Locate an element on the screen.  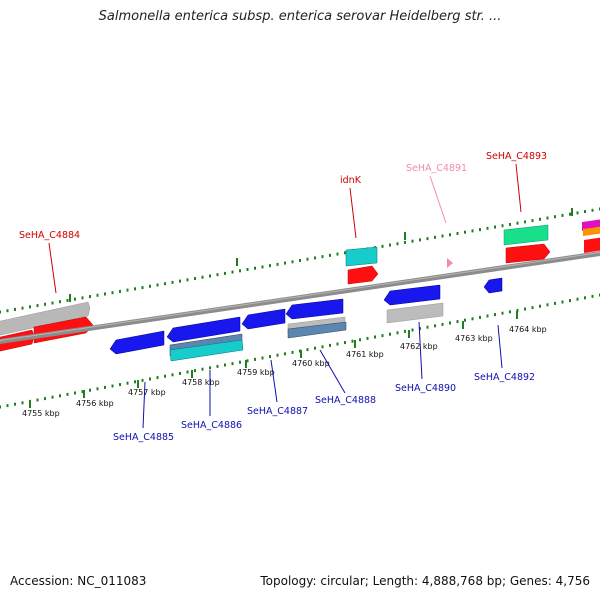
gene-feature-gray-right is located at coordinates (415, 313).